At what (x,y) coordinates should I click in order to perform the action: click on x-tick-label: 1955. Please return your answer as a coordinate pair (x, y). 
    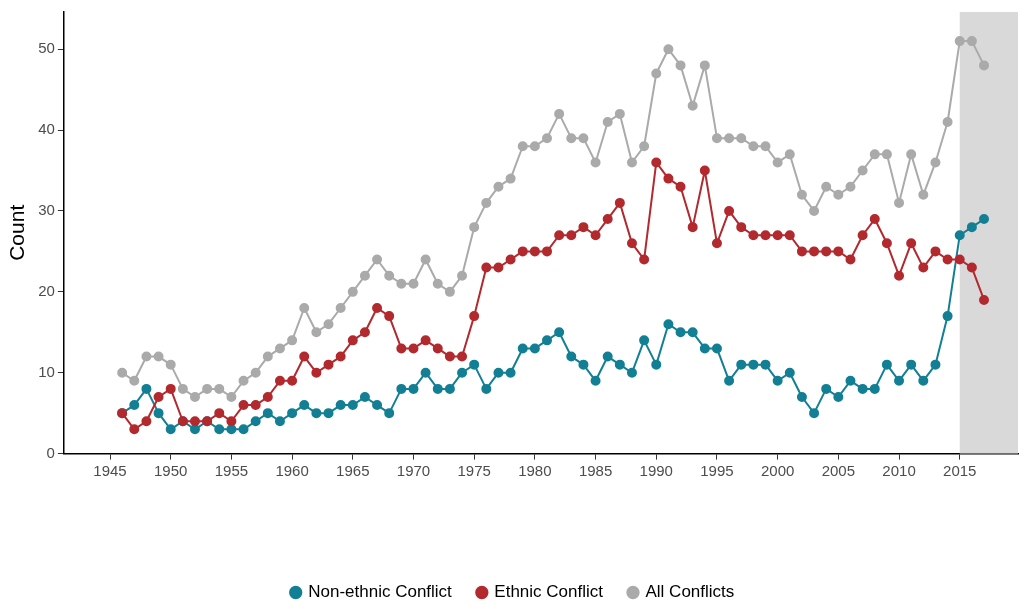
    Looking at the image, I should click on (231, 470).